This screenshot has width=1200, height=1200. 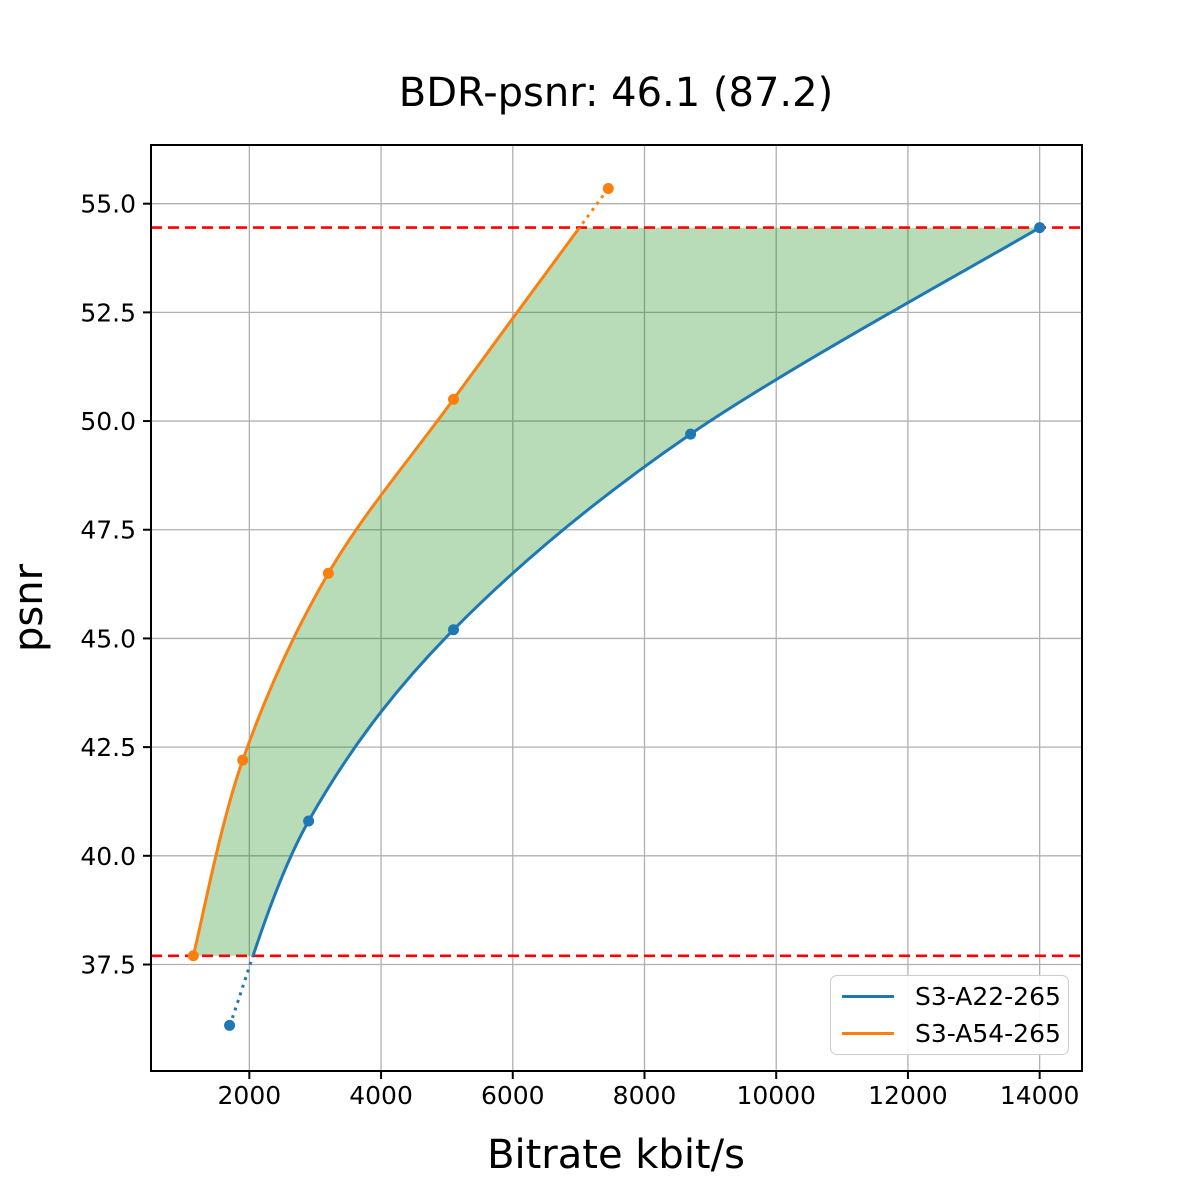 What do you see at coordinates (908, 1095) in the screenshot?
I see `x-tick-label: 12000` at bounding box center [908, 1095].